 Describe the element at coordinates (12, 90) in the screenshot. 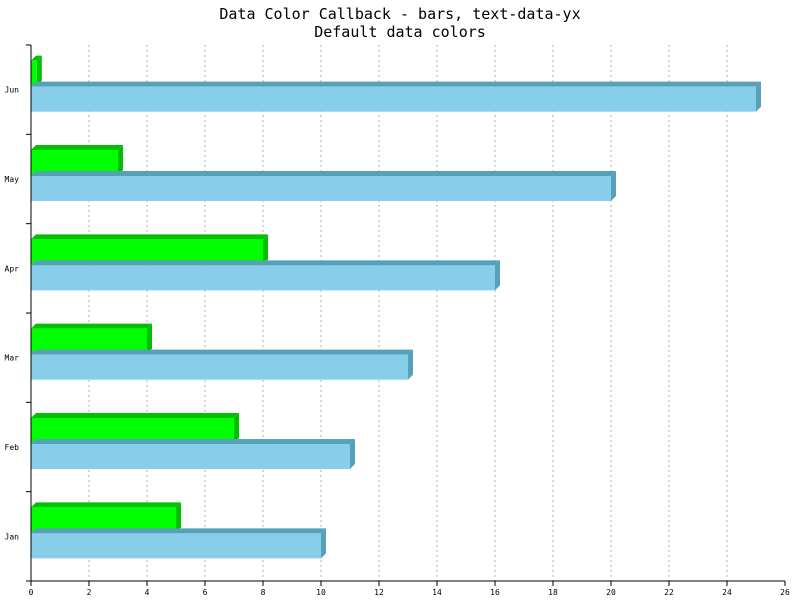

I see `y-tick-label: Jun` at that location.